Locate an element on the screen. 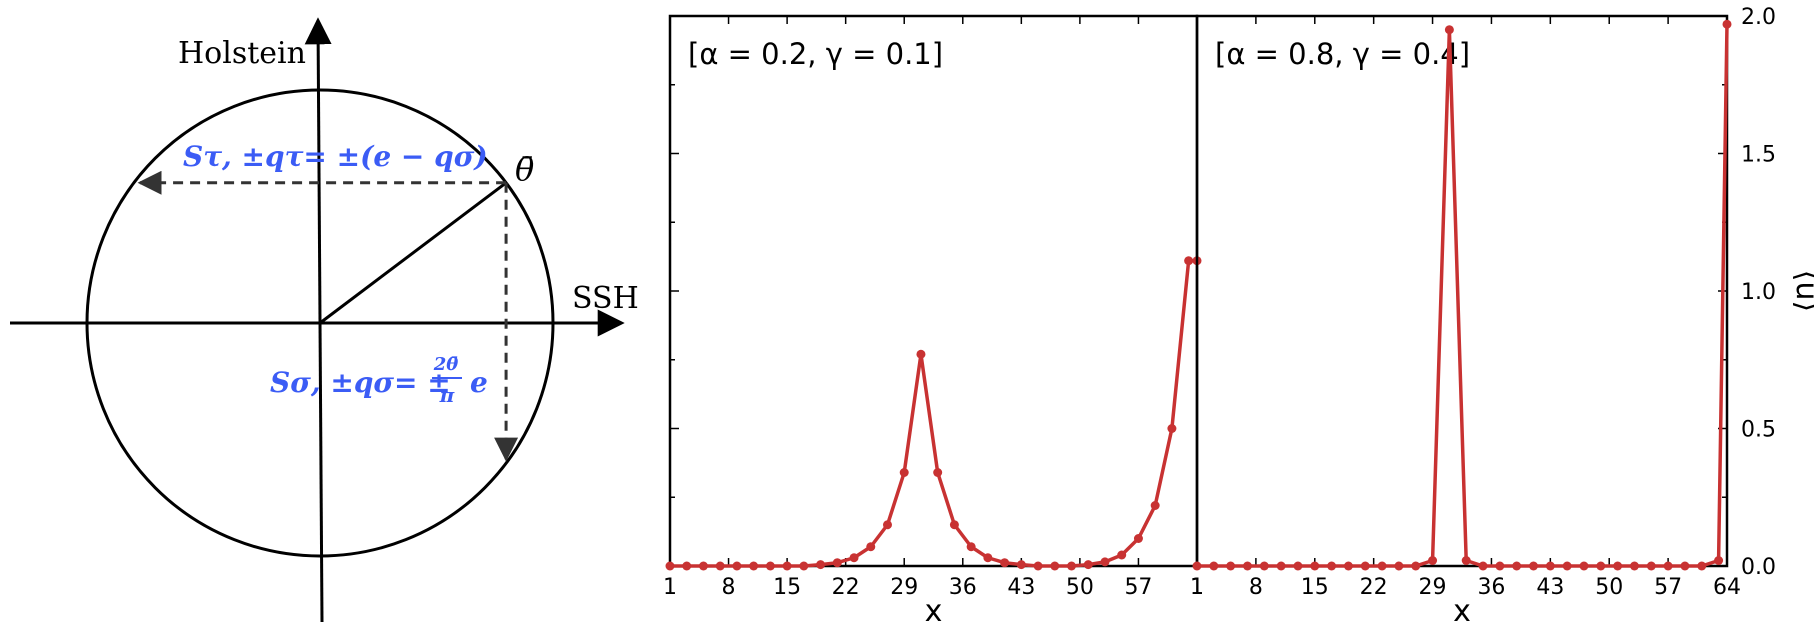 The height and width of the screenshot is (628, 1814). y-tick-label: 0.0 is located at coordinates (1758, 567).